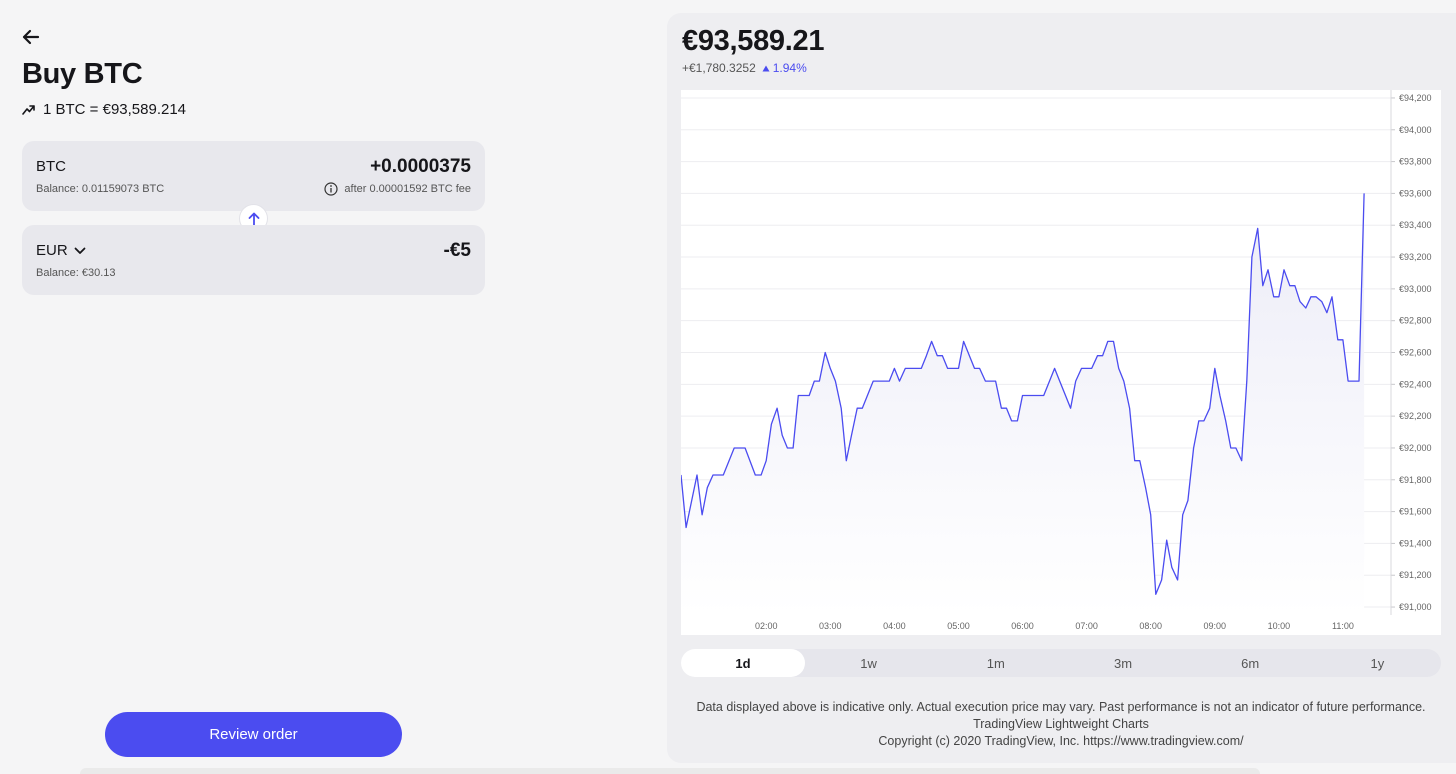 This screenshot has height=774, width=1456. Describe the element at coordinates (1415, 543) in the screenshot. I see `y-tick-label: €91,400` at that location.